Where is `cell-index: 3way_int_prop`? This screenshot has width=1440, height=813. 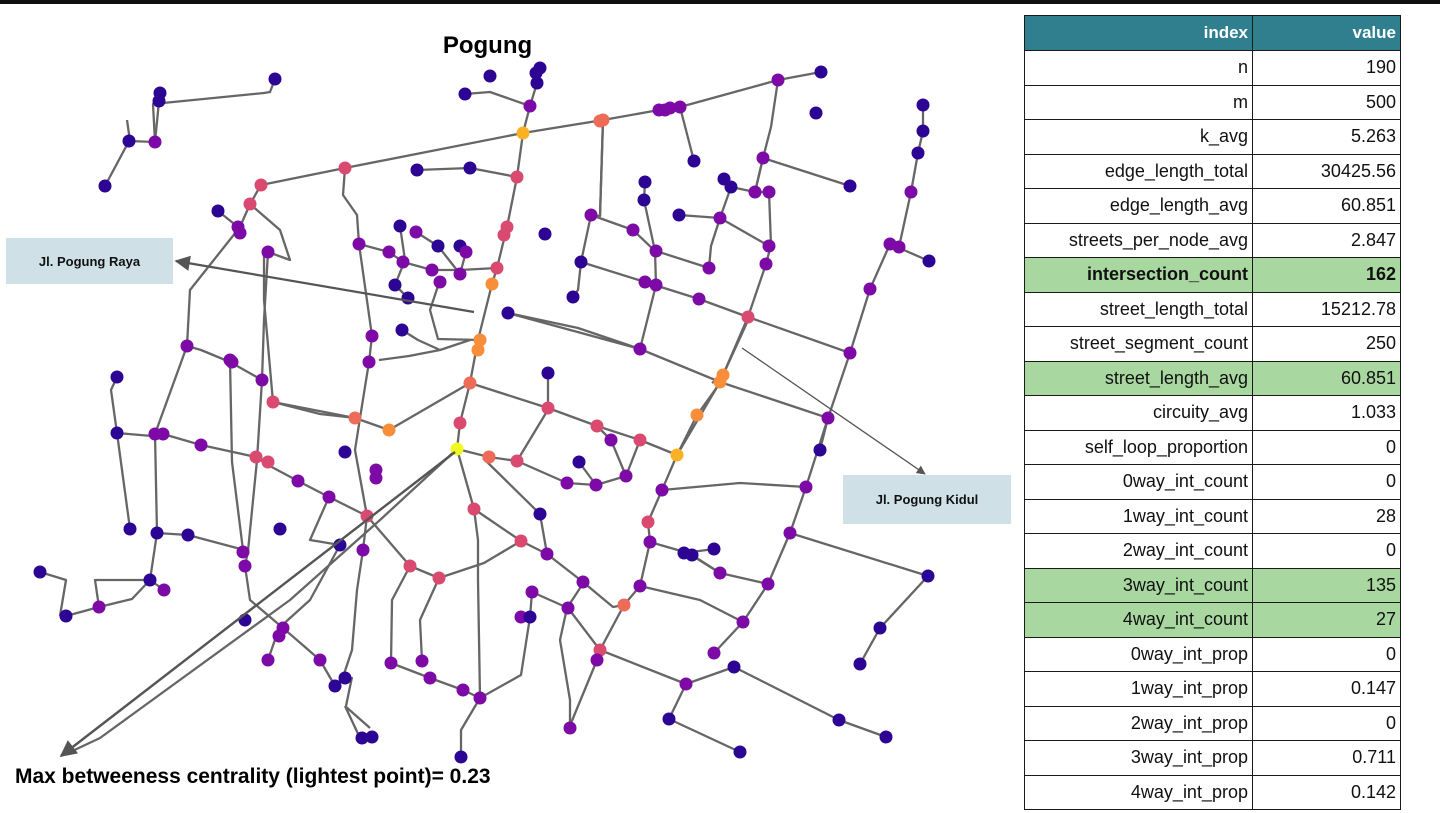
cell-index: 3way_int_prop is located at coordinates (1138, 758).